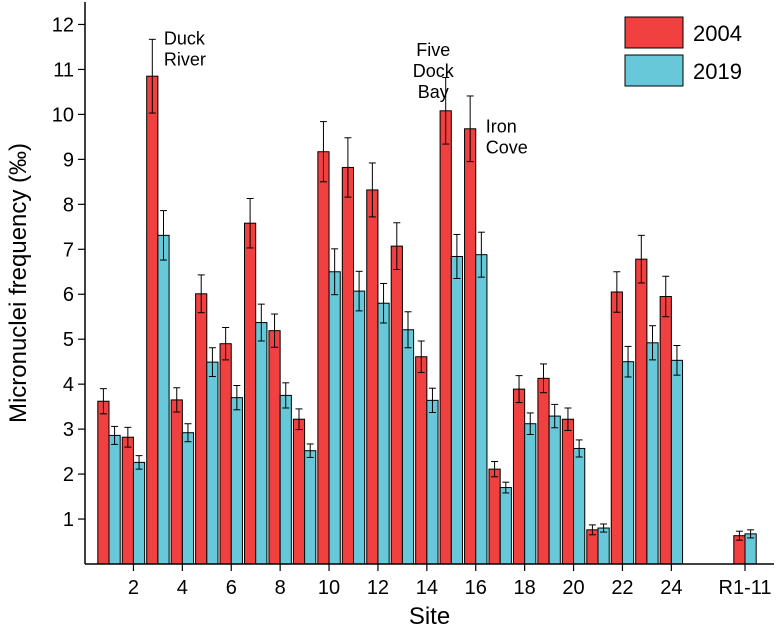 This screenshot has height=635, width=776. I want to click on annotation-line: Cove, so click(507, 147).